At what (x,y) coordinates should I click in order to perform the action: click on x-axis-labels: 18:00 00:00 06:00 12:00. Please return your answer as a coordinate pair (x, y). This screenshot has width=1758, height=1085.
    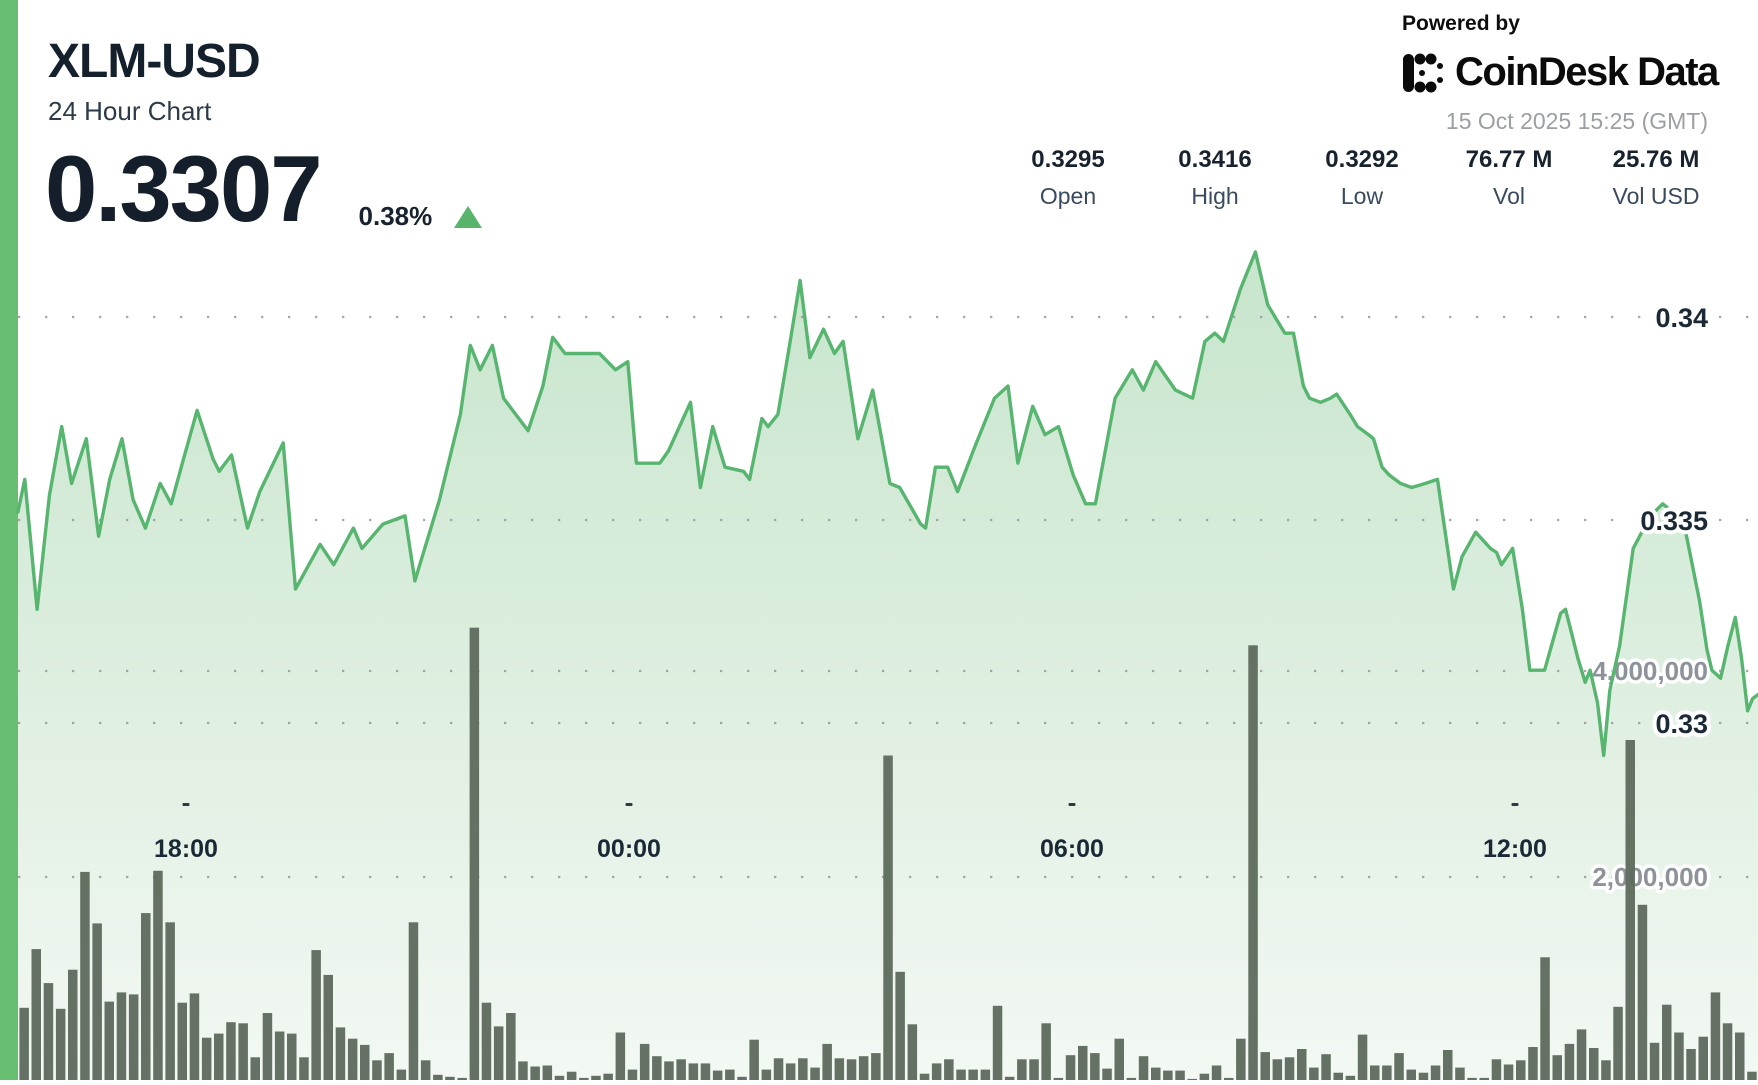
    Looking at the image, I should click on (850, 849).